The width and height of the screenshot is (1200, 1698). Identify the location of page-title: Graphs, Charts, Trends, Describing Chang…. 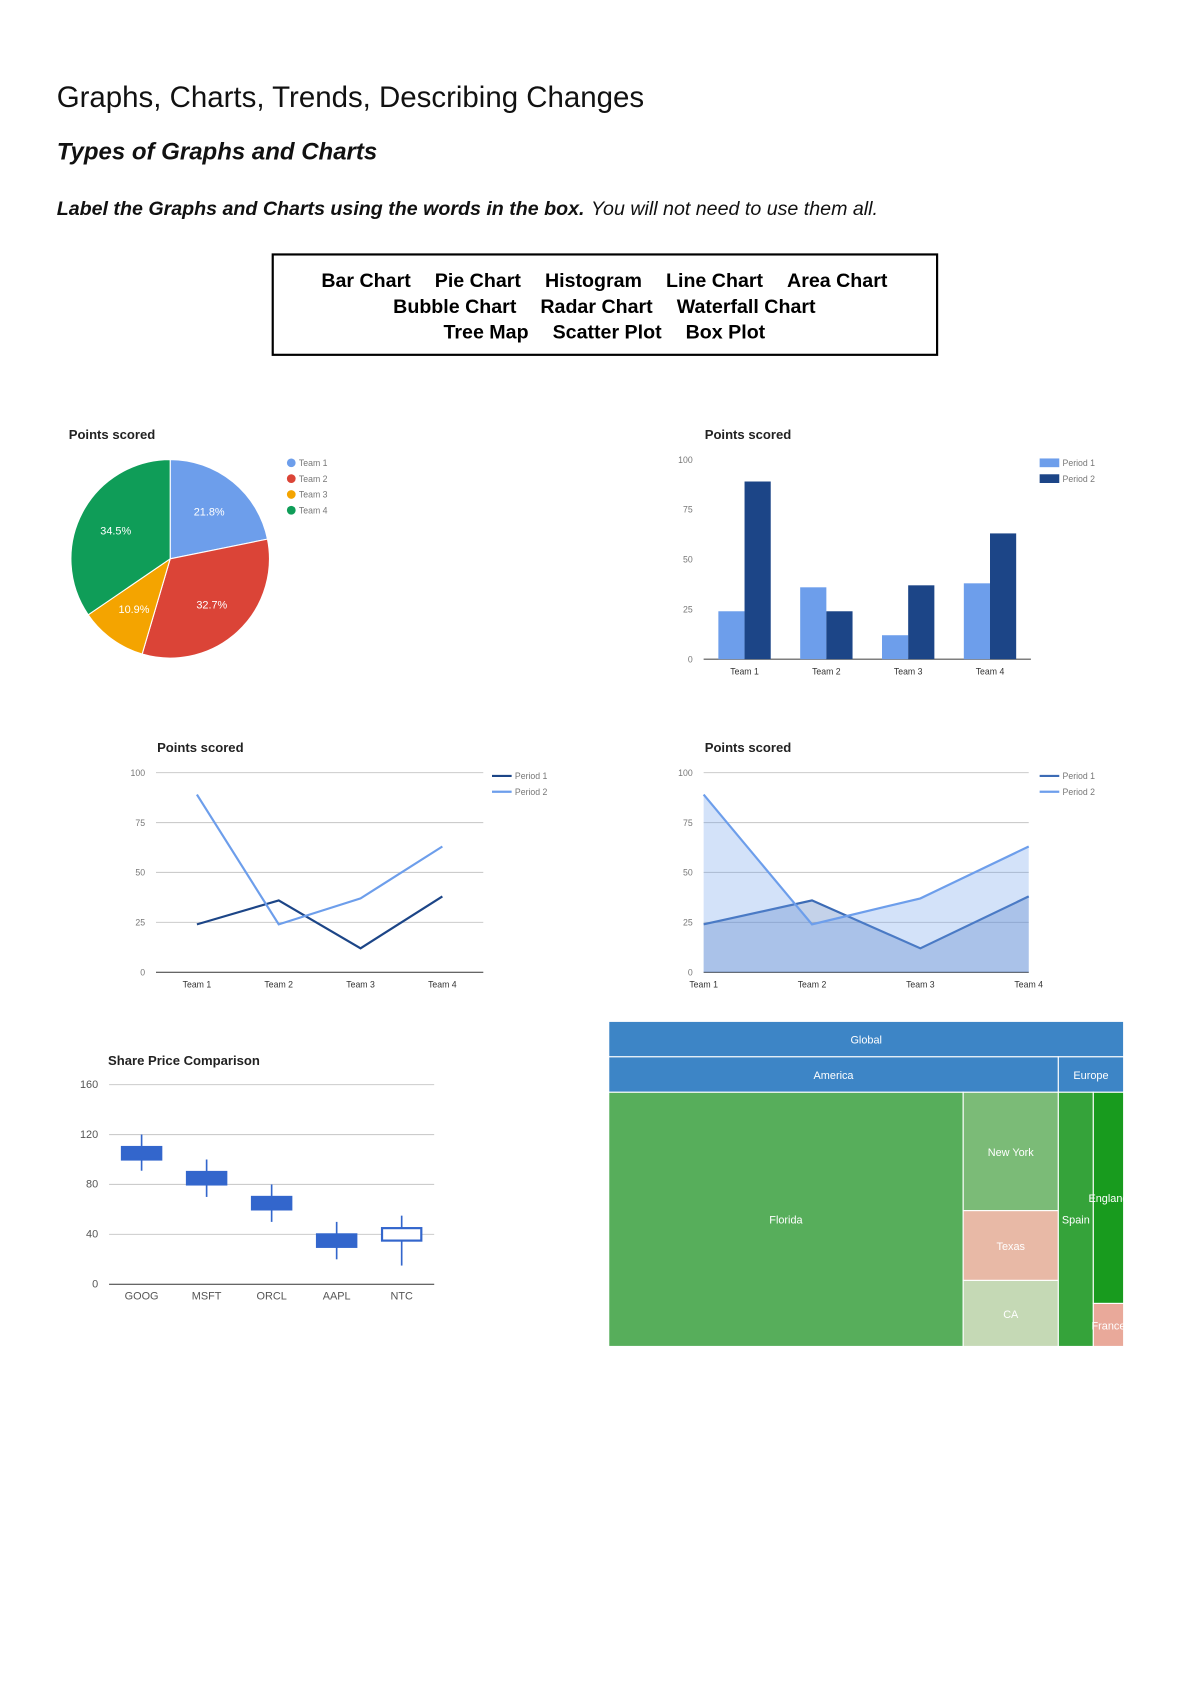
(350, 97).